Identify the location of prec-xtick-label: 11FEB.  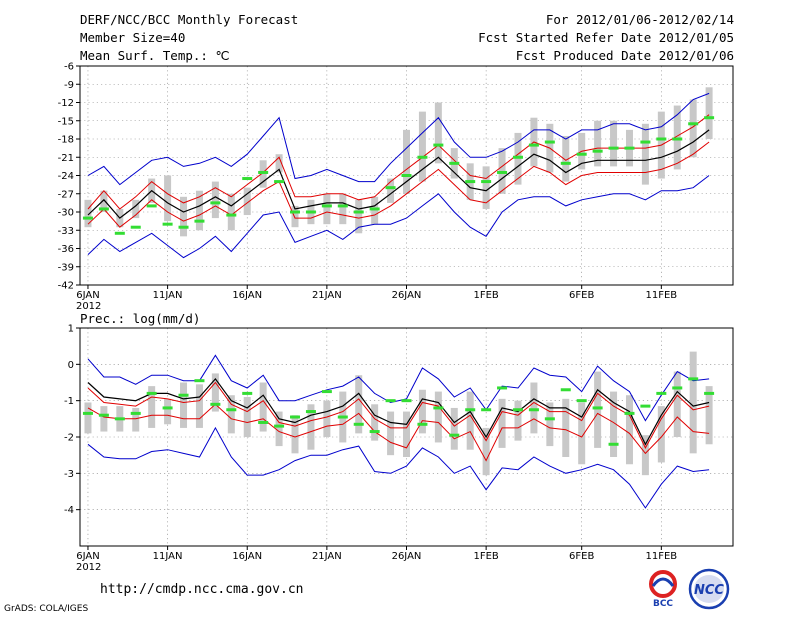
(662, 556).